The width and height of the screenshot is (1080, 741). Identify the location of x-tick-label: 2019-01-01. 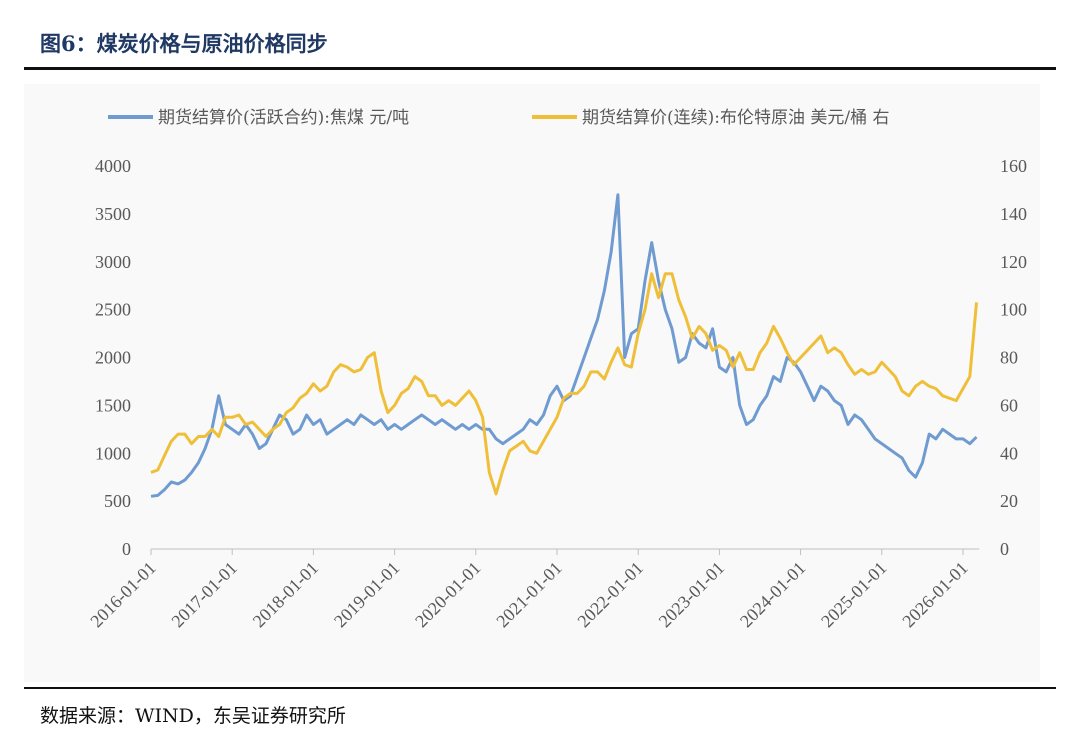
(367, 595).